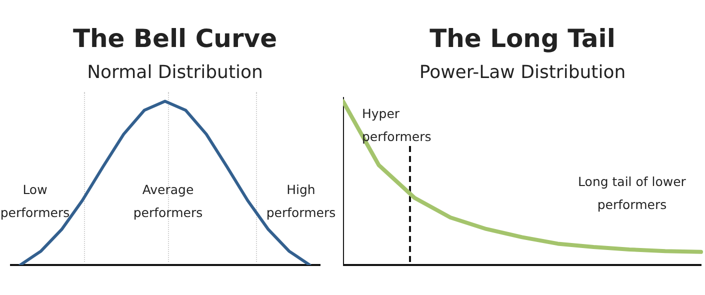 This screenshot has height=295, width=705. I want to click on annotation: High performers, so click(301, 201).